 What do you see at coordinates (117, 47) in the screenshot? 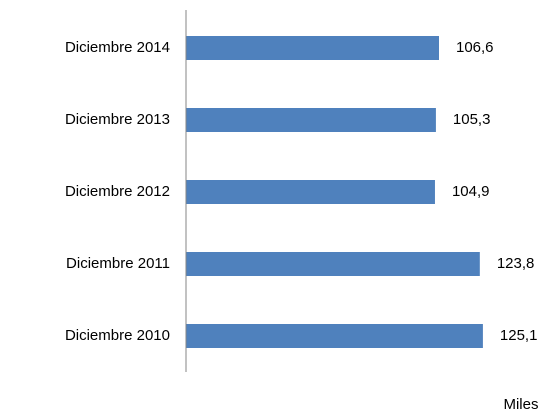
I see `y-tick-label: Diciembre 2014` at bounding box center [117, 47].